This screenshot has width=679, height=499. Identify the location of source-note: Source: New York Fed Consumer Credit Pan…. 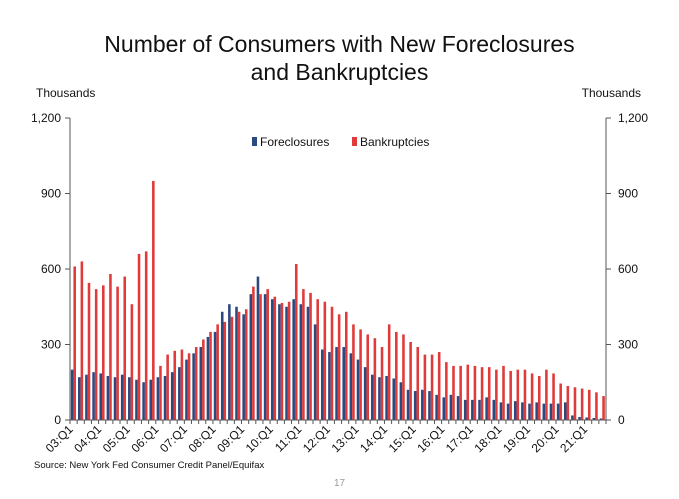
(149, 465).